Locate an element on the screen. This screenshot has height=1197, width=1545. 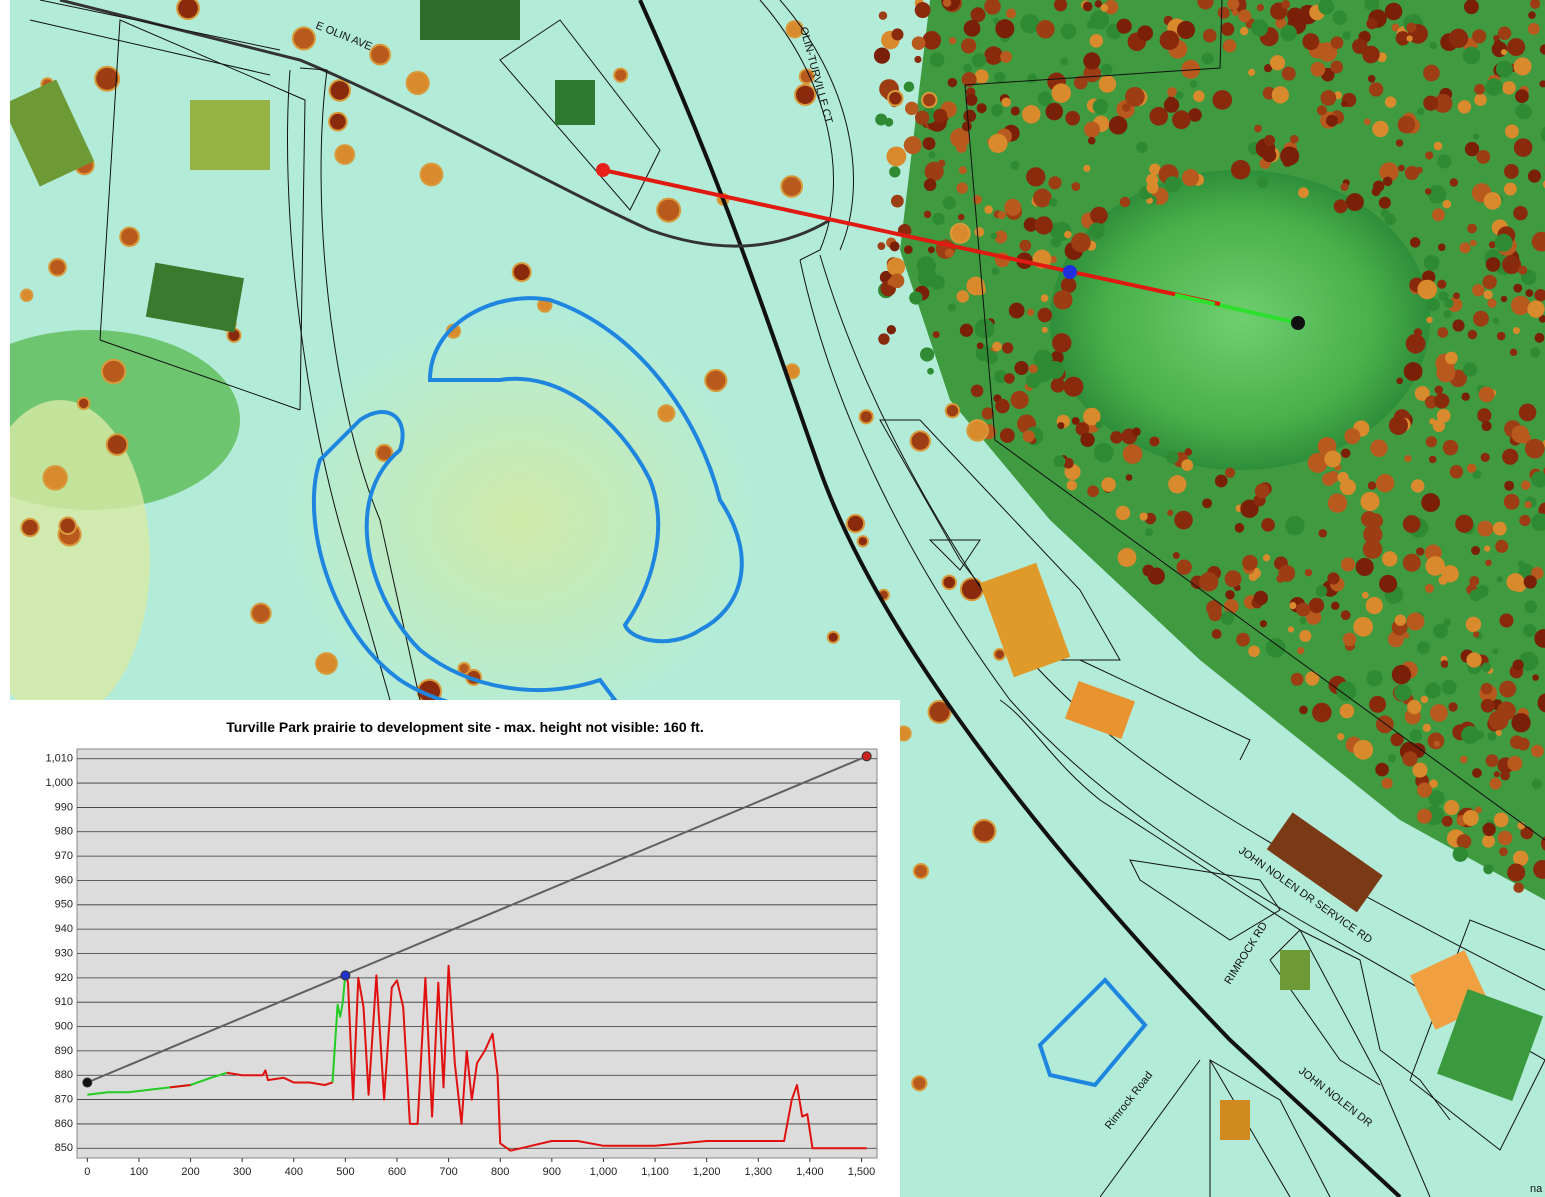
clearing is located at coordinates (1240, 320).